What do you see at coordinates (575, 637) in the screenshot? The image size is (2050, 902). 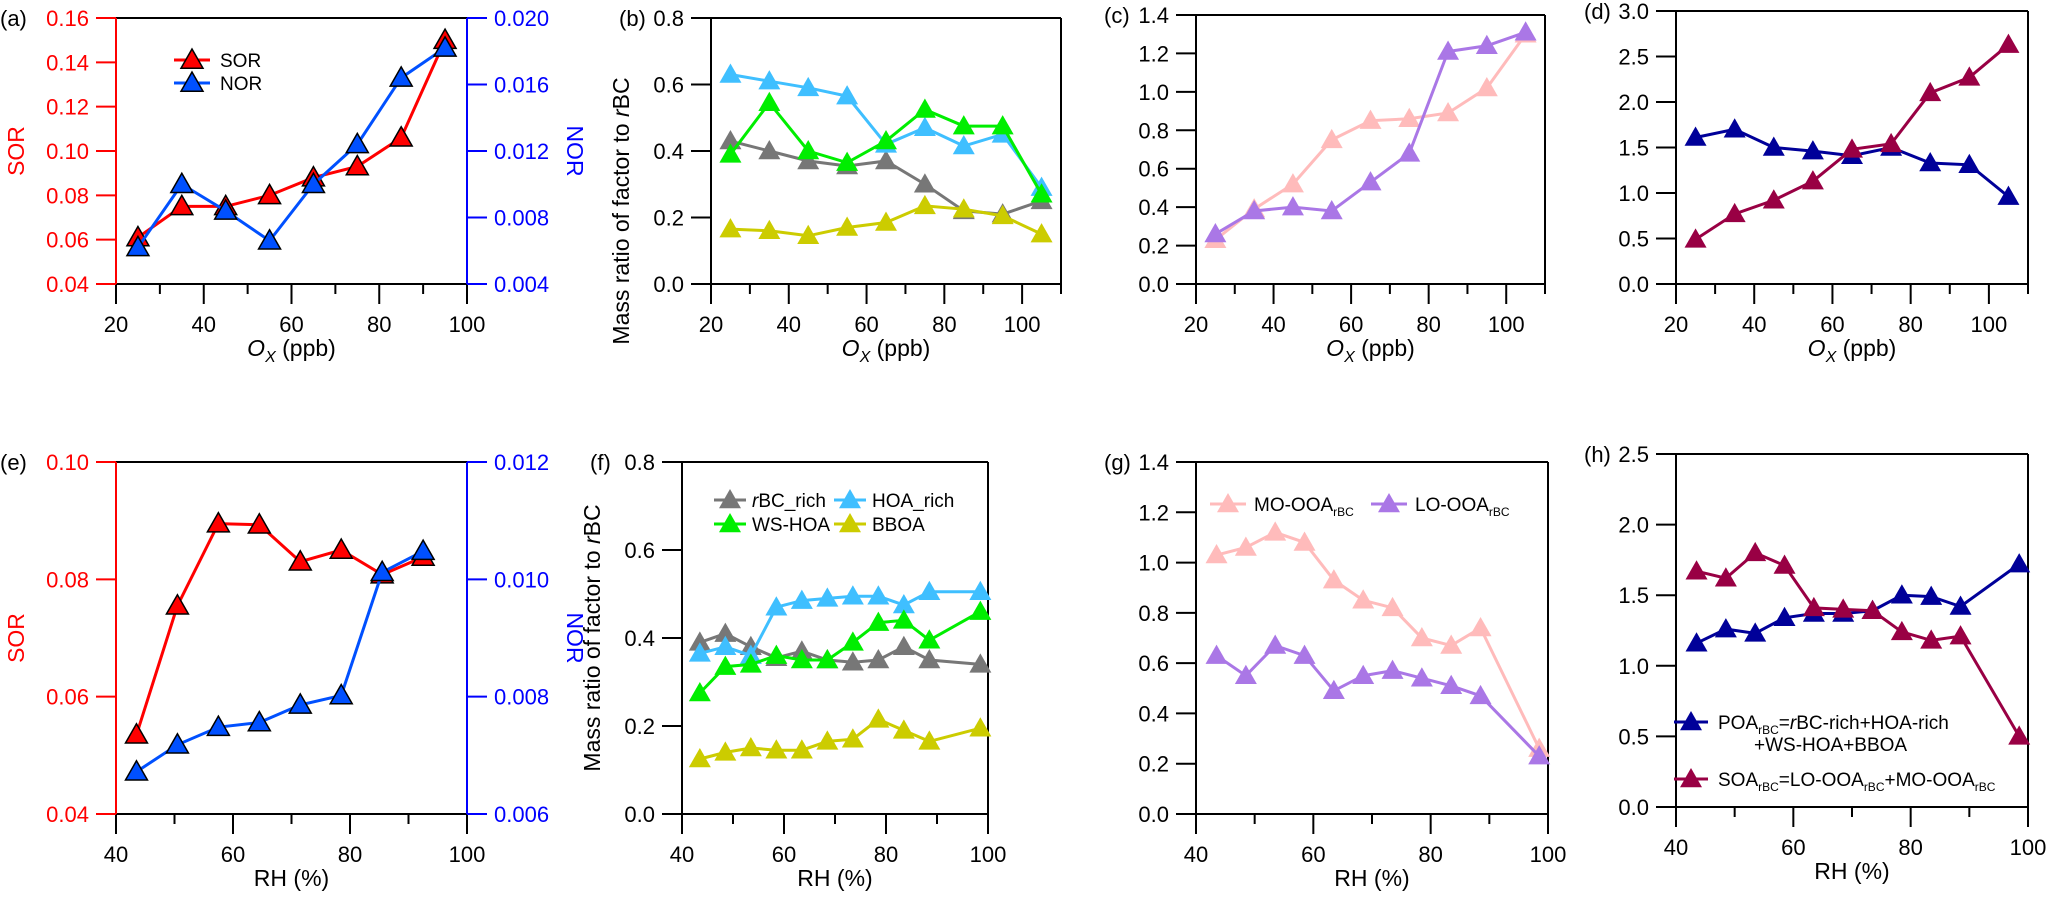 I see `y2-axis-title: NOR` at bounding box center [575, 637].